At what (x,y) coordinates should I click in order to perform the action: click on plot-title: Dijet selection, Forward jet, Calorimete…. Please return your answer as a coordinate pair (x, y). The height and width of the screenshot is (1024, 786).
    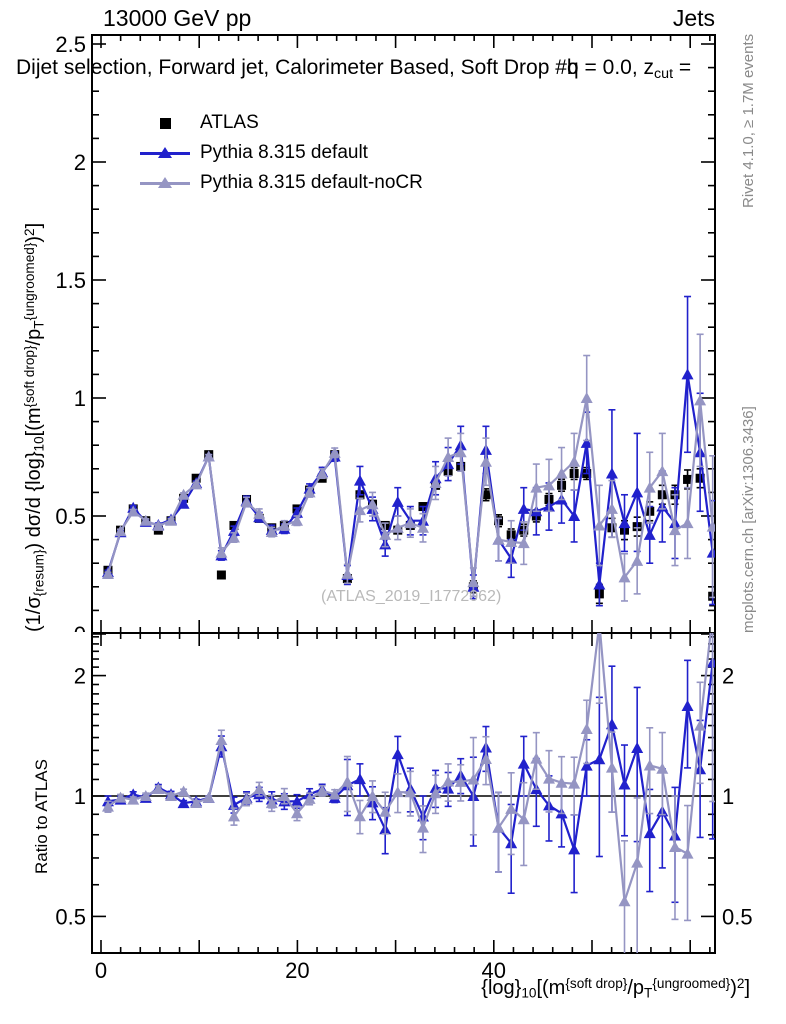
    Looking at the image, I should click on (354, 69).